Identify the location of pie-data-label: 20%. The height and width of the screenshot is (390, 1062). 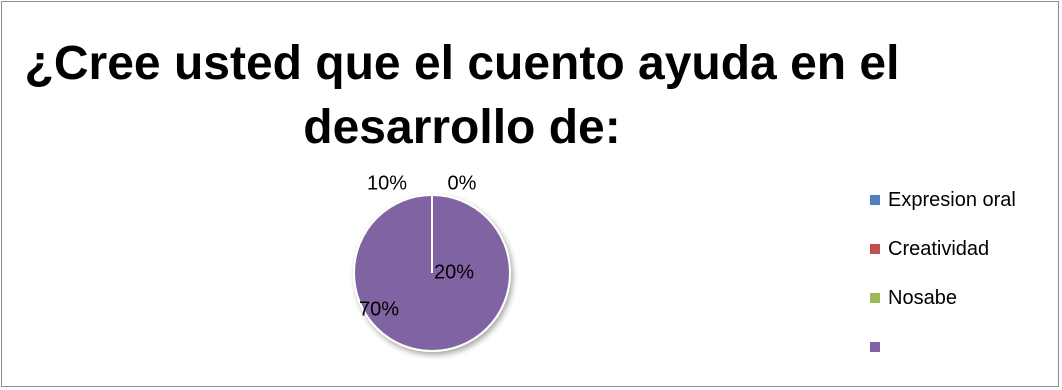
(454, 272).